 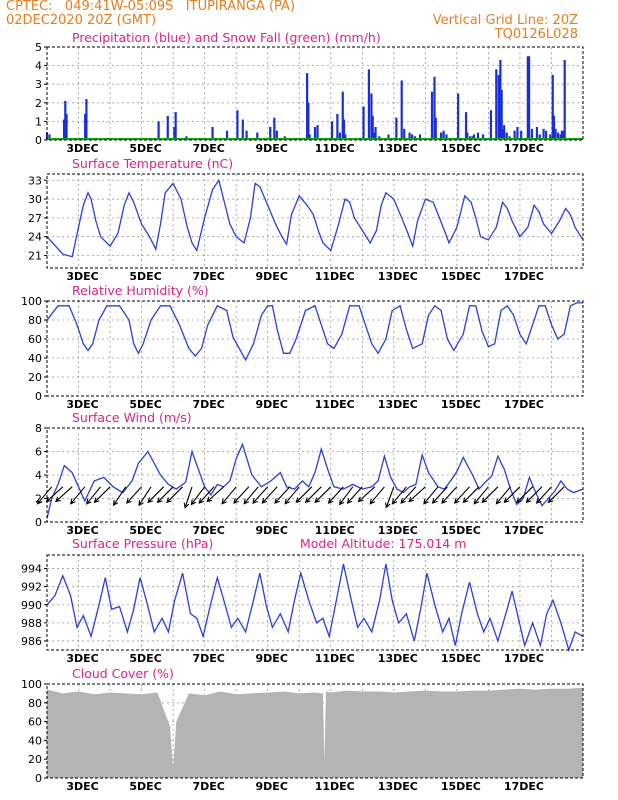 What do you see at coordinates (140, 290) in the screenshot?
I see `rh-title: Relative Humidity (%)` at bounding box center [140, 290].